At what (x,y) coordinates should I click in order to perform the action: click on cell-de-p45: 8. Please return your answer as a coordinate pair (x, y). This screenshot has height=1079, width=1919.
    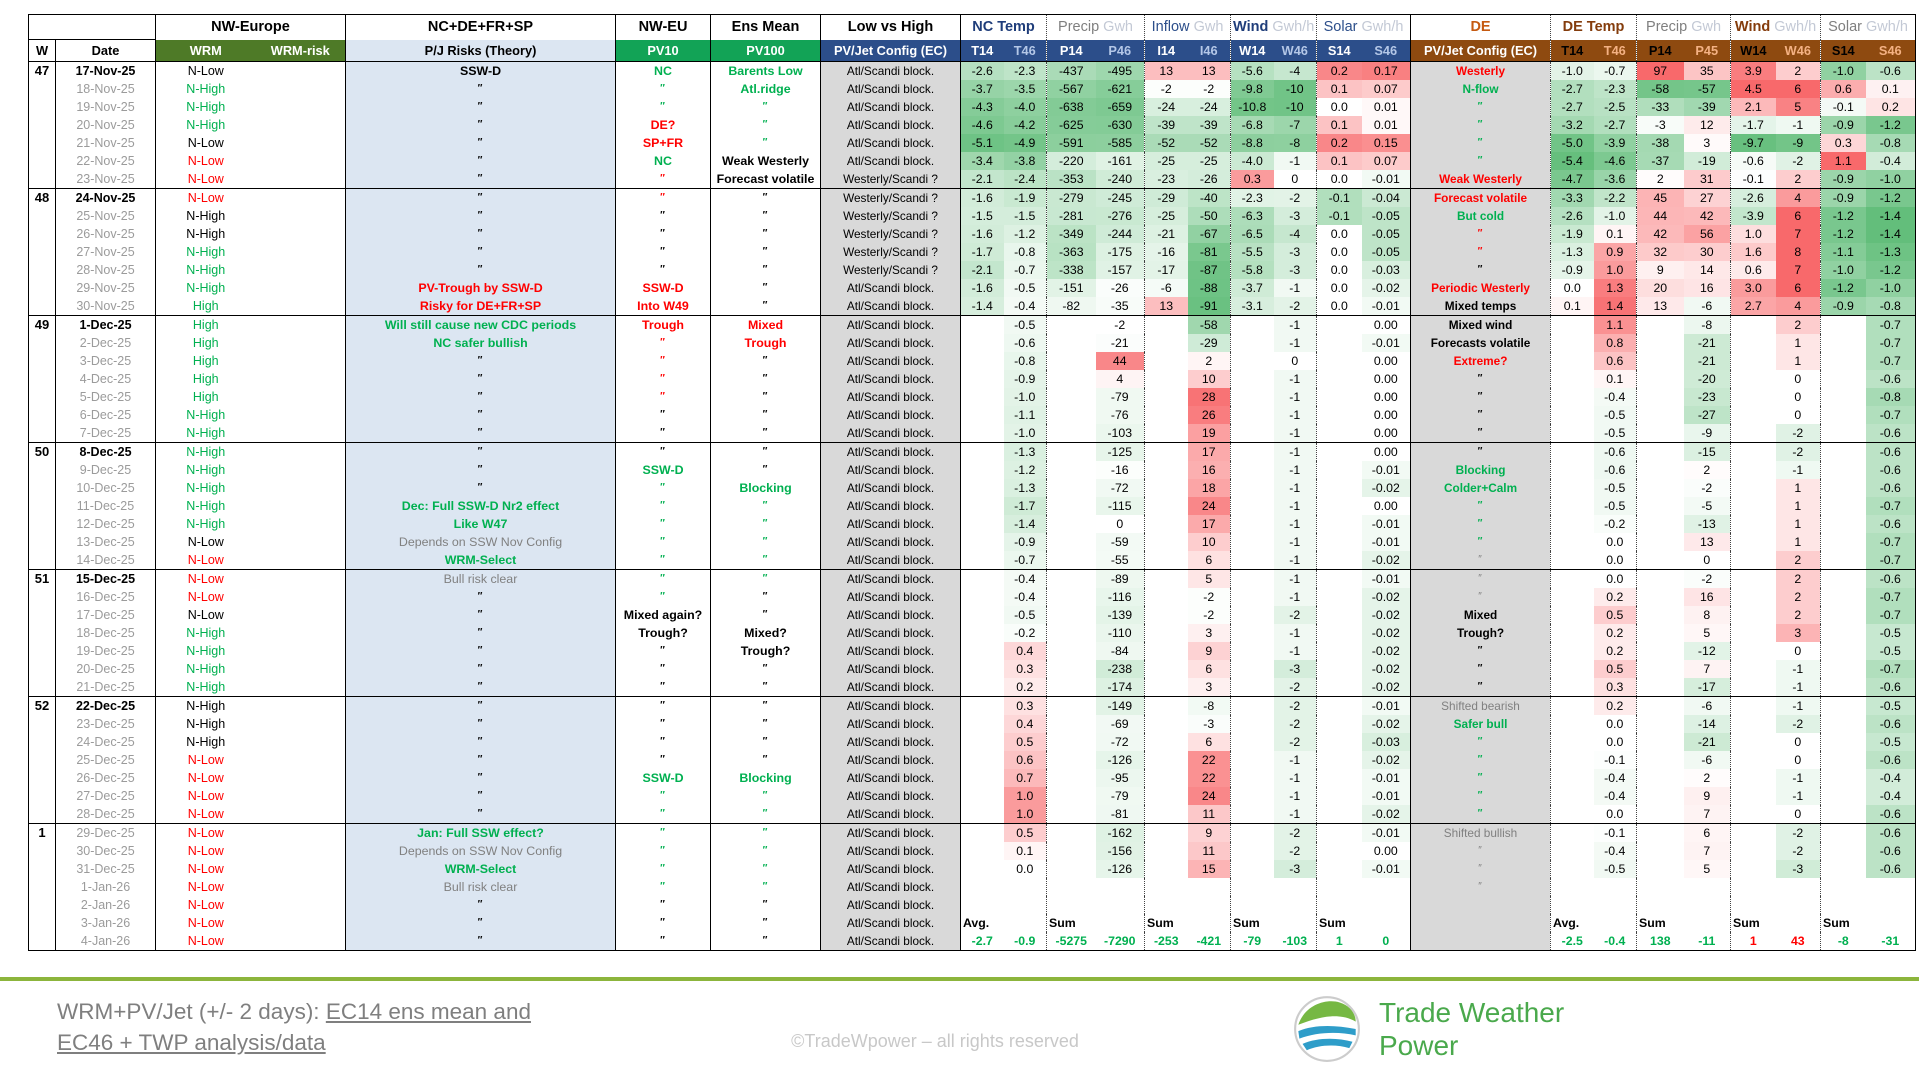
    Looking at the image, I should click on (1707, 615).